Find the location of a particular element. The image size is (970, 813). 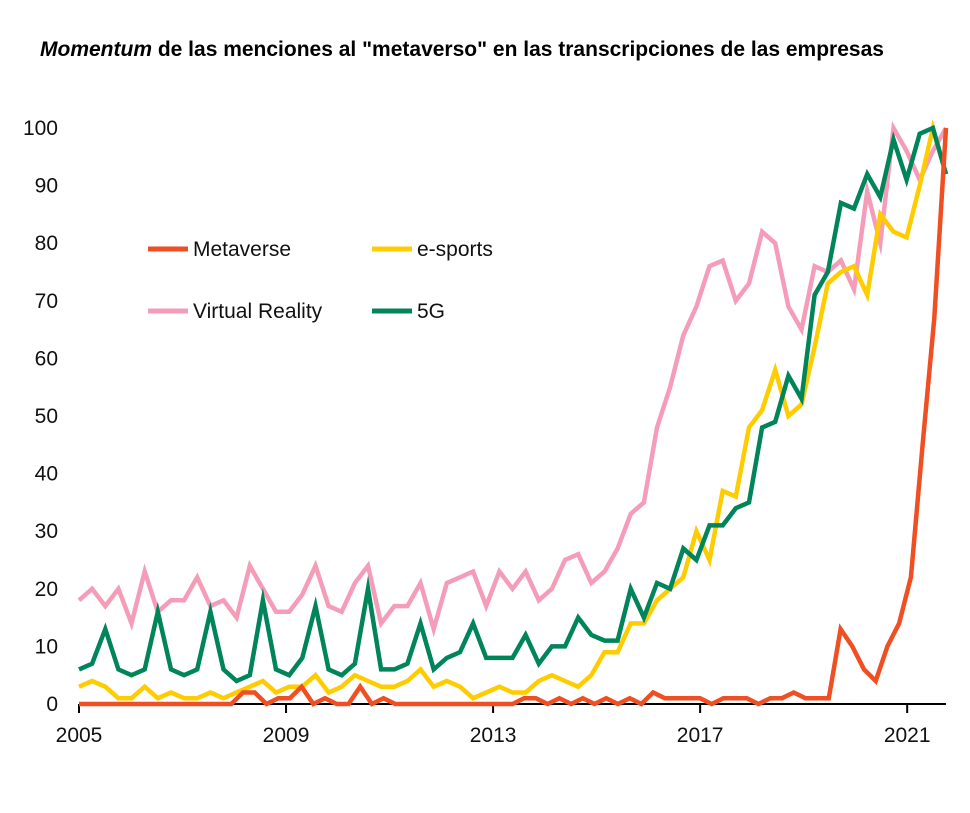

legend-label-e-sports: e-sports is located at coordinates (455, 249).